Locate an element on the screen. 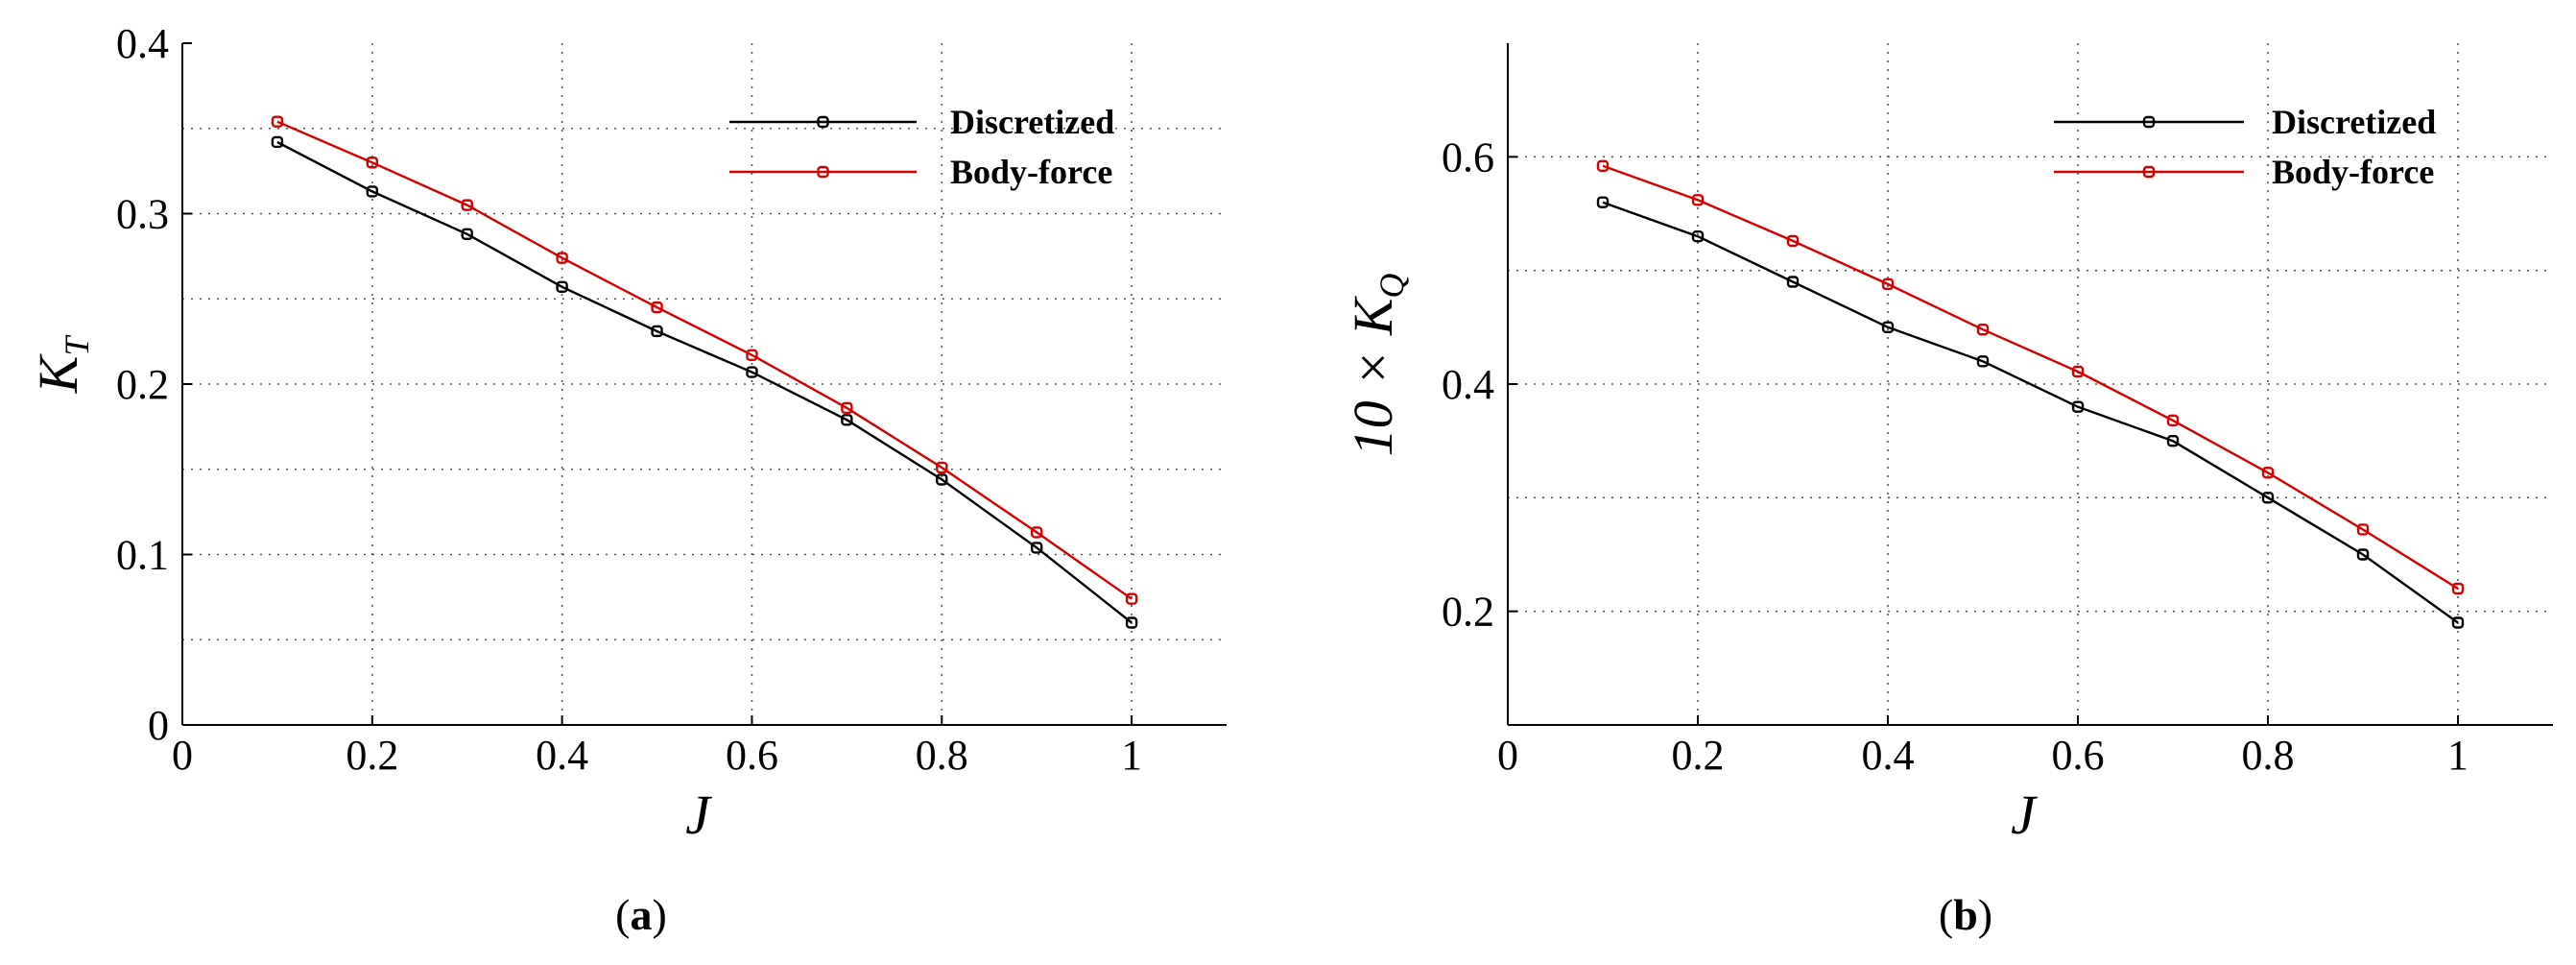 This screenshot has width=2576, height=965. series-line-discretized is located at coordinates (2030, 412).